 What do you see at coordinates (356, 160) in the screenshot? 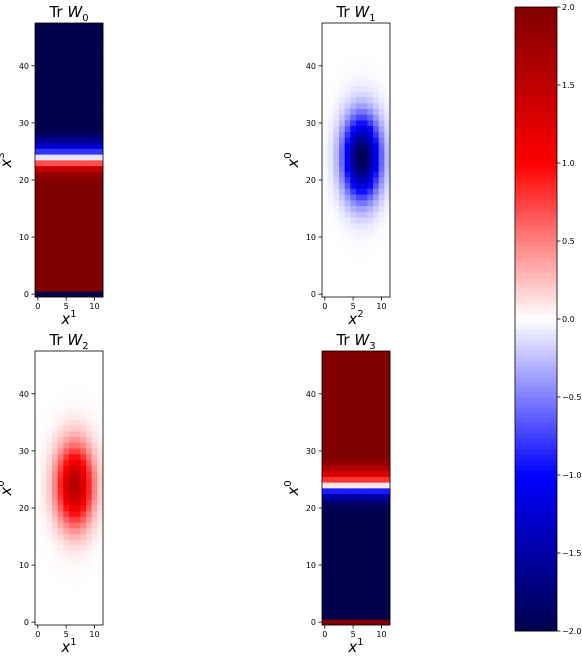
I see `axes-frame` at bounding box center [356, 160].